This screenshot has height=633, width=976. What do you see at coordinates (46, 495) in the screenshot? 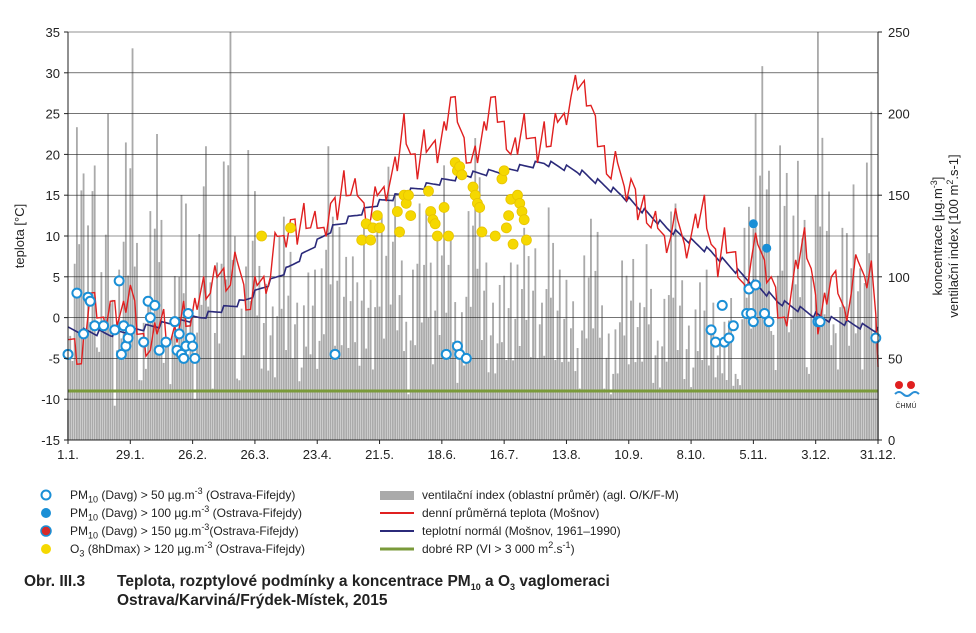
I see `hollow-circle-icon` at bounding box center [46, 495].